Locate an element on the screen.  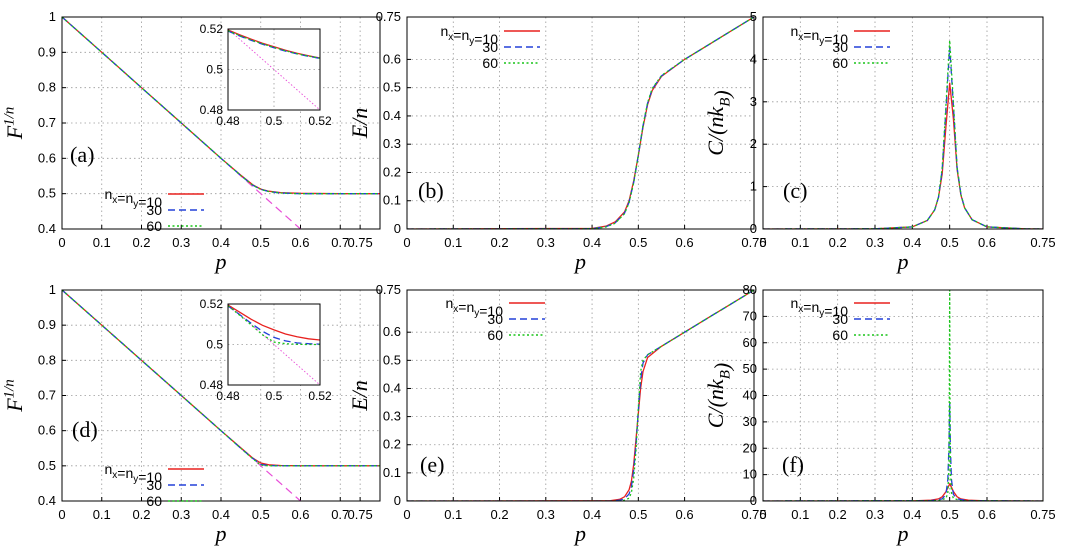
y-tick-label: 30 is located at coordinates (750, 421).